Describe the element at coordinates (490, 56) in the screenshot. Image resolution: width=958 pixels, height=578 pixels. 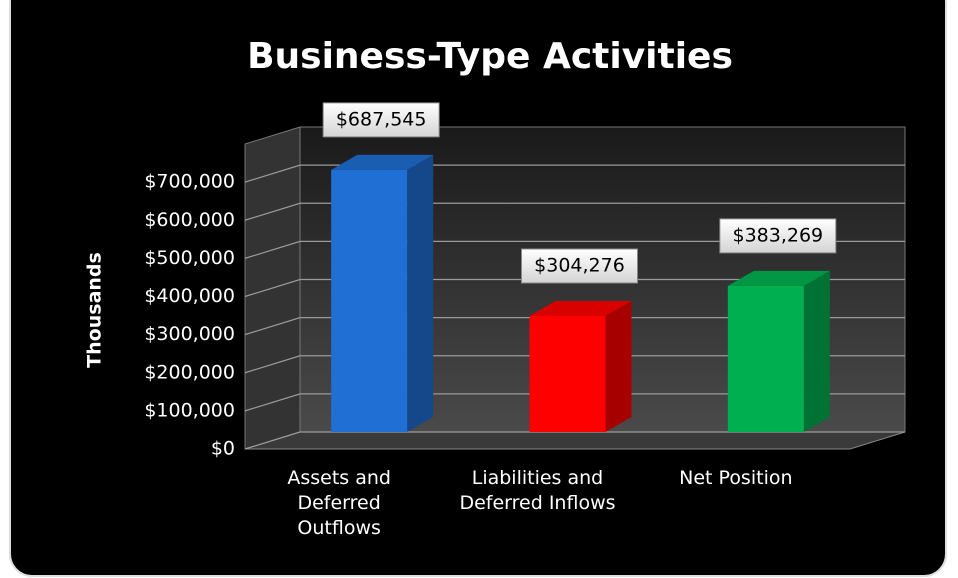
I see `chart-title: Business-Type Activities` at that location.